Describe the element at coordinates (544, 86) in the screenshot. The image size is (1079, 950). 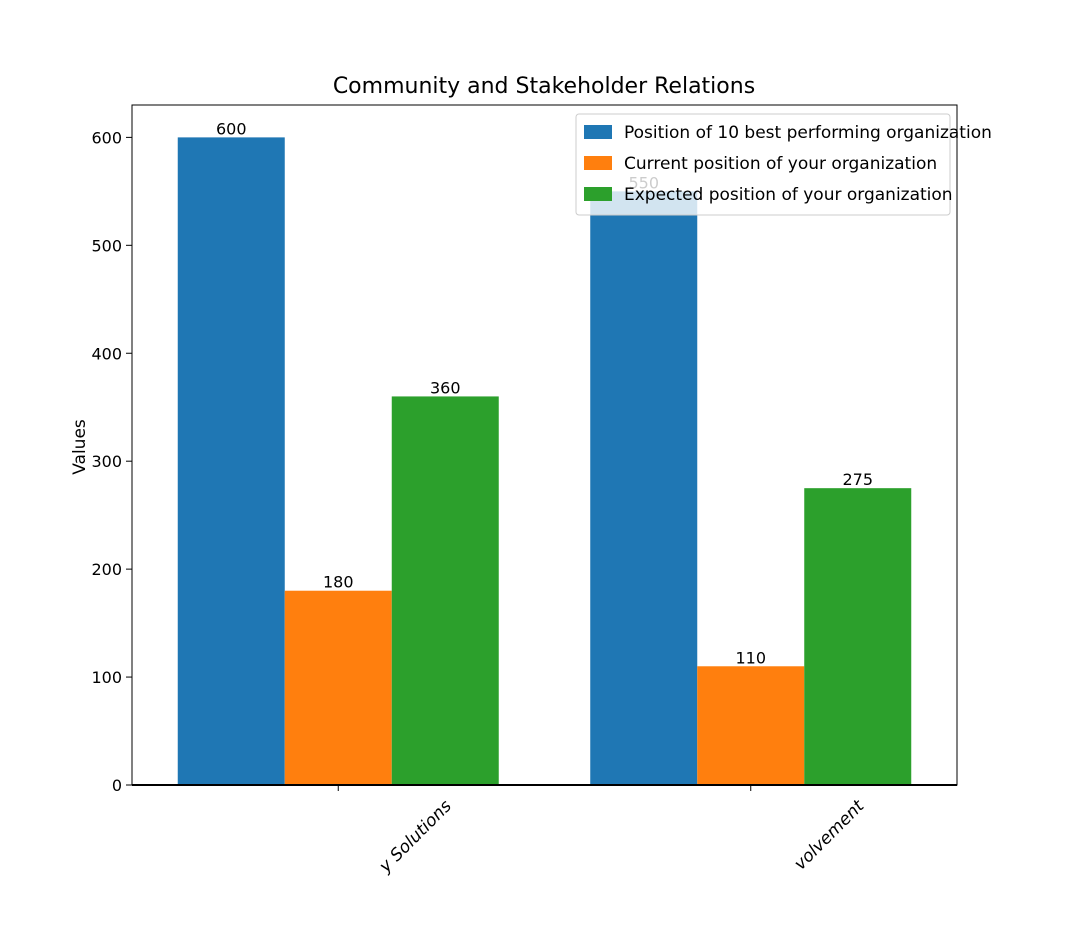
I see `chart-title: Community and Stakeholder Relations` at that location.